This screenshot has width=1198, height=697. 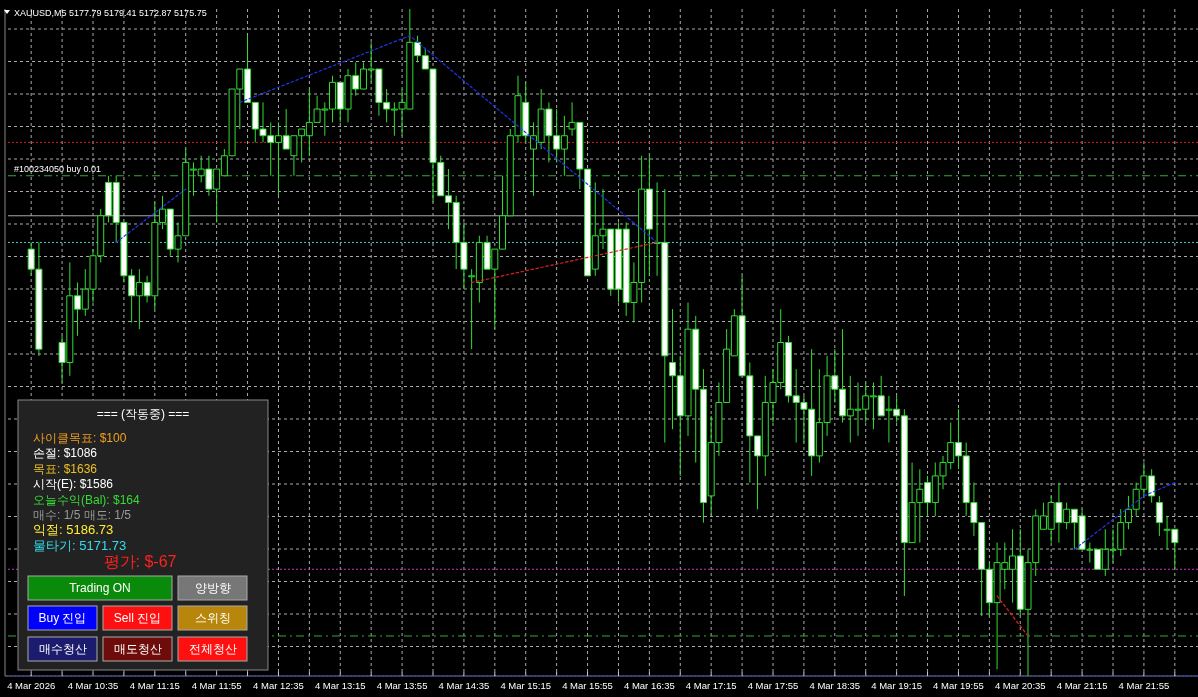 What do you see at coordinates (82, 515) in the screenshot?
I see `annotation: 매수: 1/5 매도: 1/5` at bounding box center [82, 515].